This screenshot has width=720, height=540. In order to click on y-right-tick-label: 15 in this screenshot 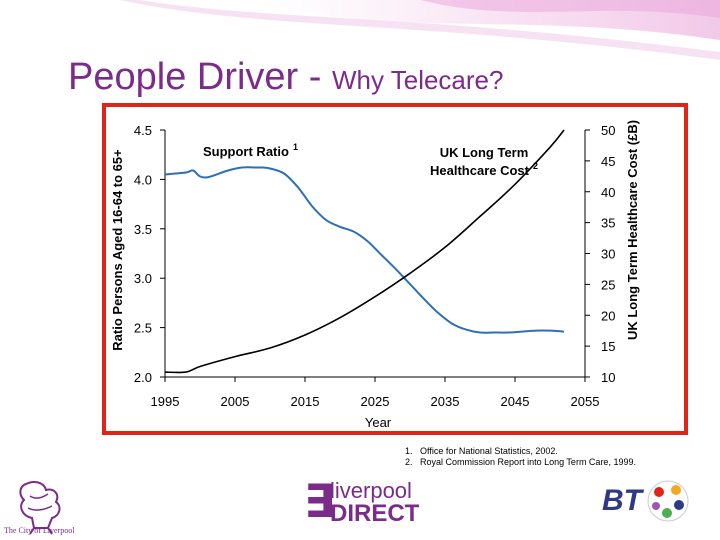, I will do `click(608, 346)`.